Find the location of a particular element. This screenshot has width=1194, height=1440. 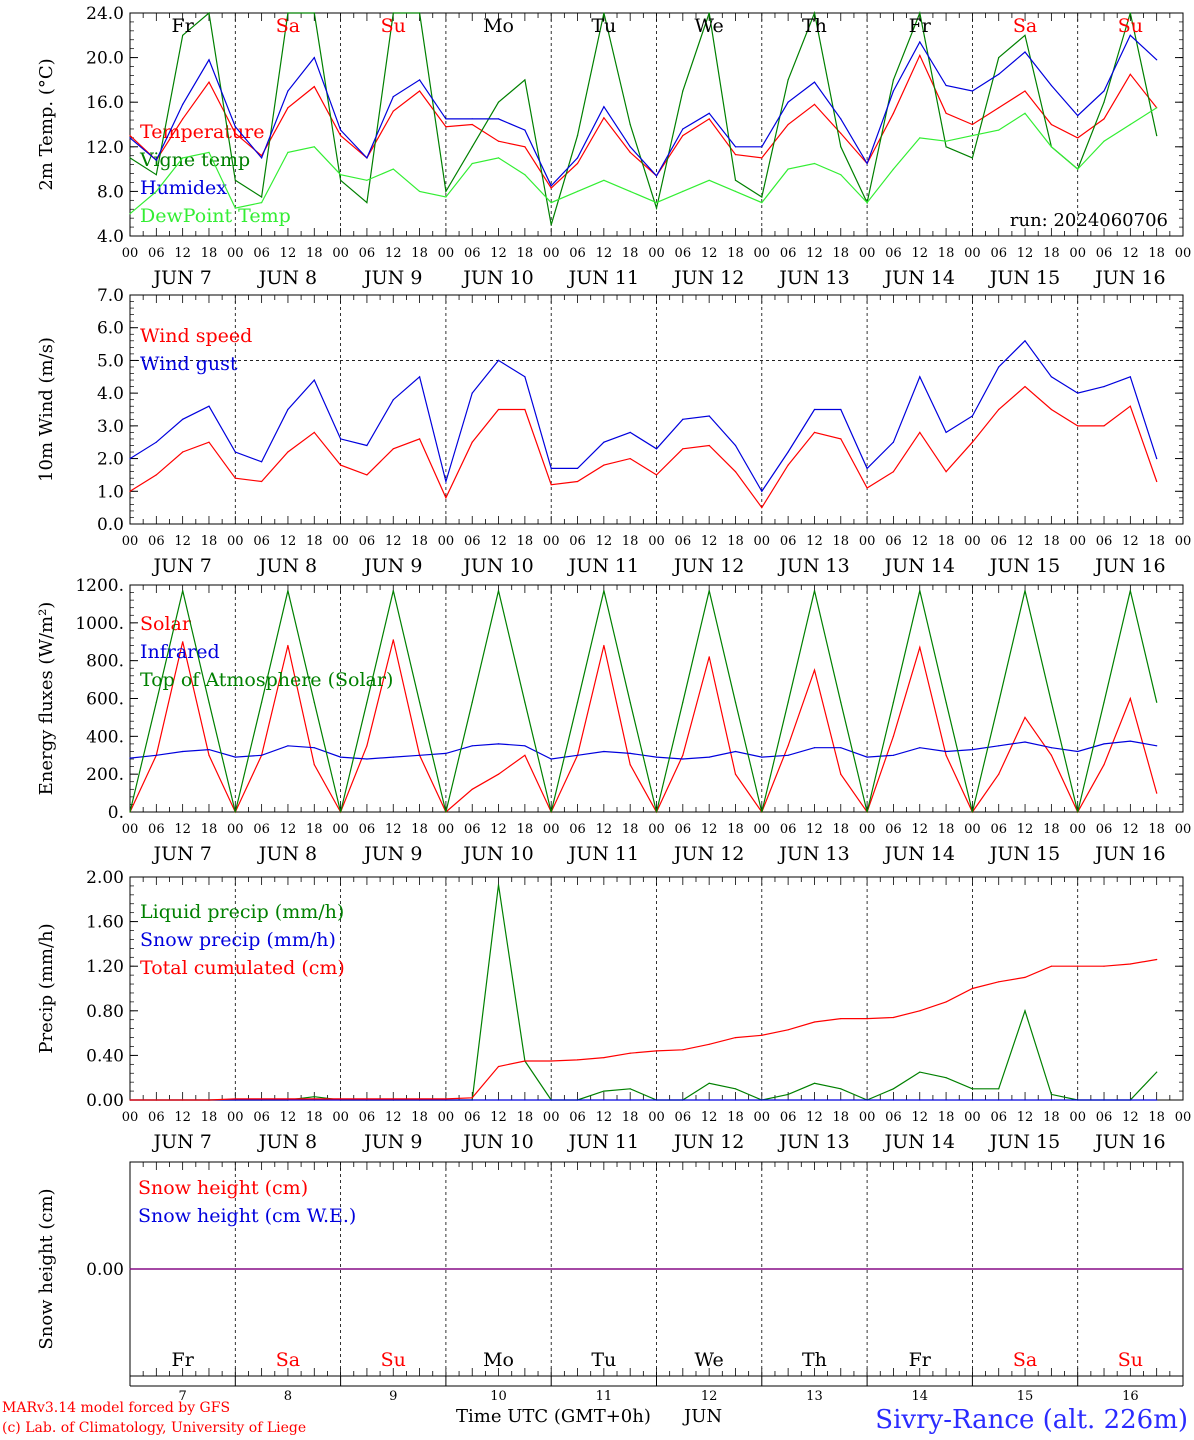

day-name-top: Su is located at coordinates (393, 26).